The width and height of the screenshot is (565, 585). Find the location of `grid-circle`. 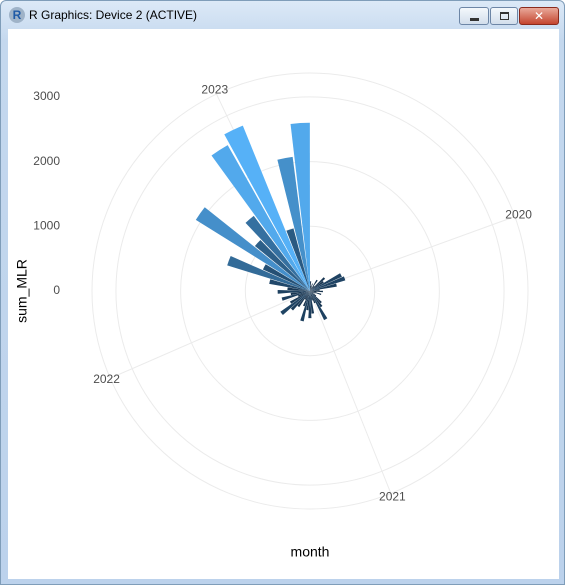

grid-circle is located at coordinates (310, 291).